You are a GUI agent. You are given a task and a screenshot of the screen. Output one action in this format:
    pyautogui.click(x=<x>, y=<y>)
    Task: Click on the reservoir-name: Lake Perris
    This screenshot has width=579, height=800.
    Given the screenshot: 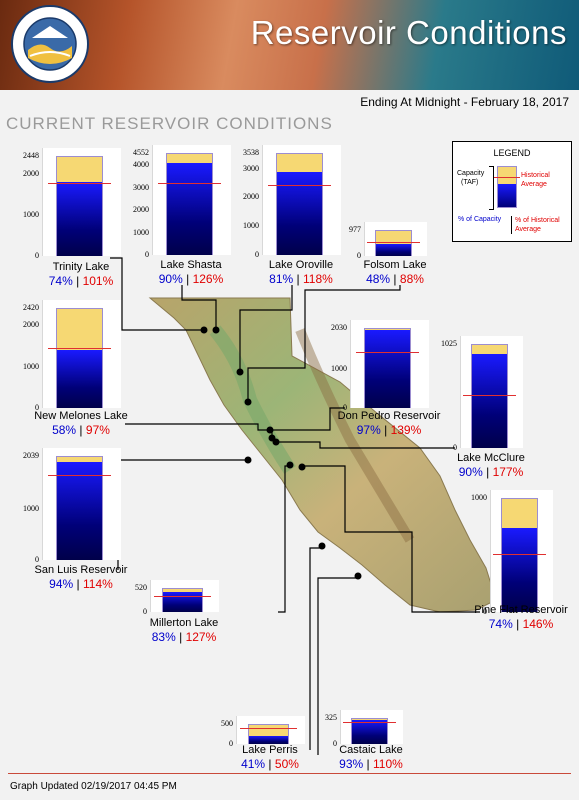 What is the action you would take?
    pyautogui.click(x=270, y=750)
    